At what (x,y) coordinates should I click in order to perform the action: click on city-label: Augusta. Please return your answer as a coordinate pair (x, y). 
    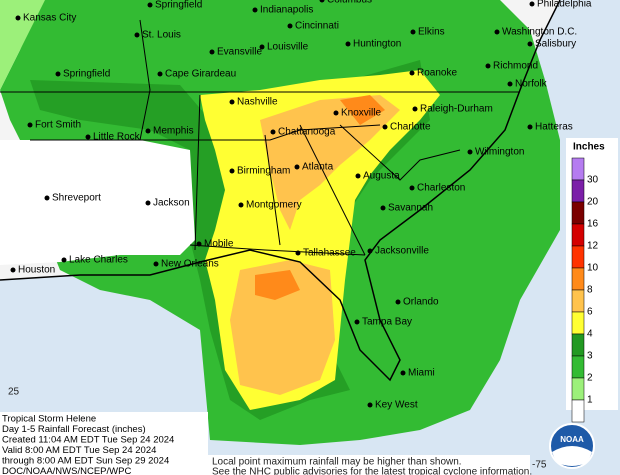
    Looking at the image, I should click on (381, 176).